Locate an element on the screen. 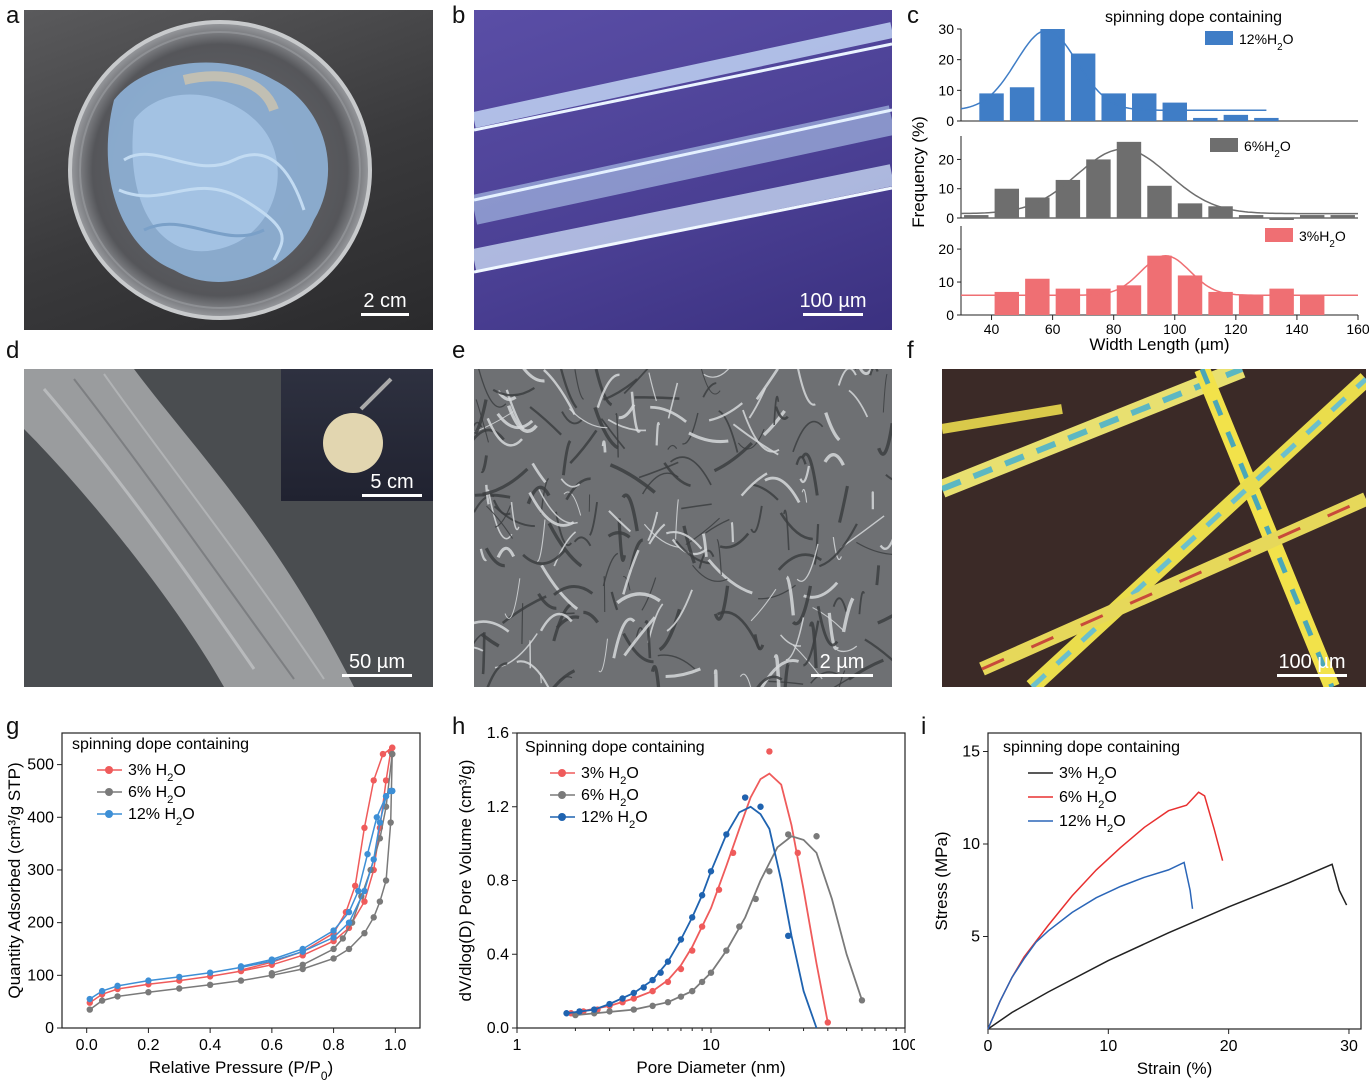  polarized-fibers-drawing is located at coordinates (1154, 528).